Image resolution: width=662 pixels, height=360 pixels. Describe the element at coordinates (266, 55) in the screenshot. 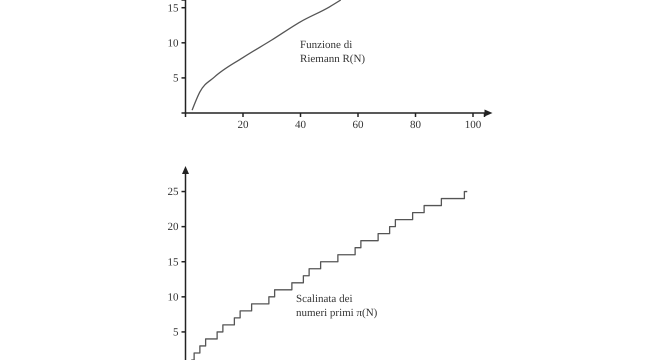

I see `line-series` at that location.